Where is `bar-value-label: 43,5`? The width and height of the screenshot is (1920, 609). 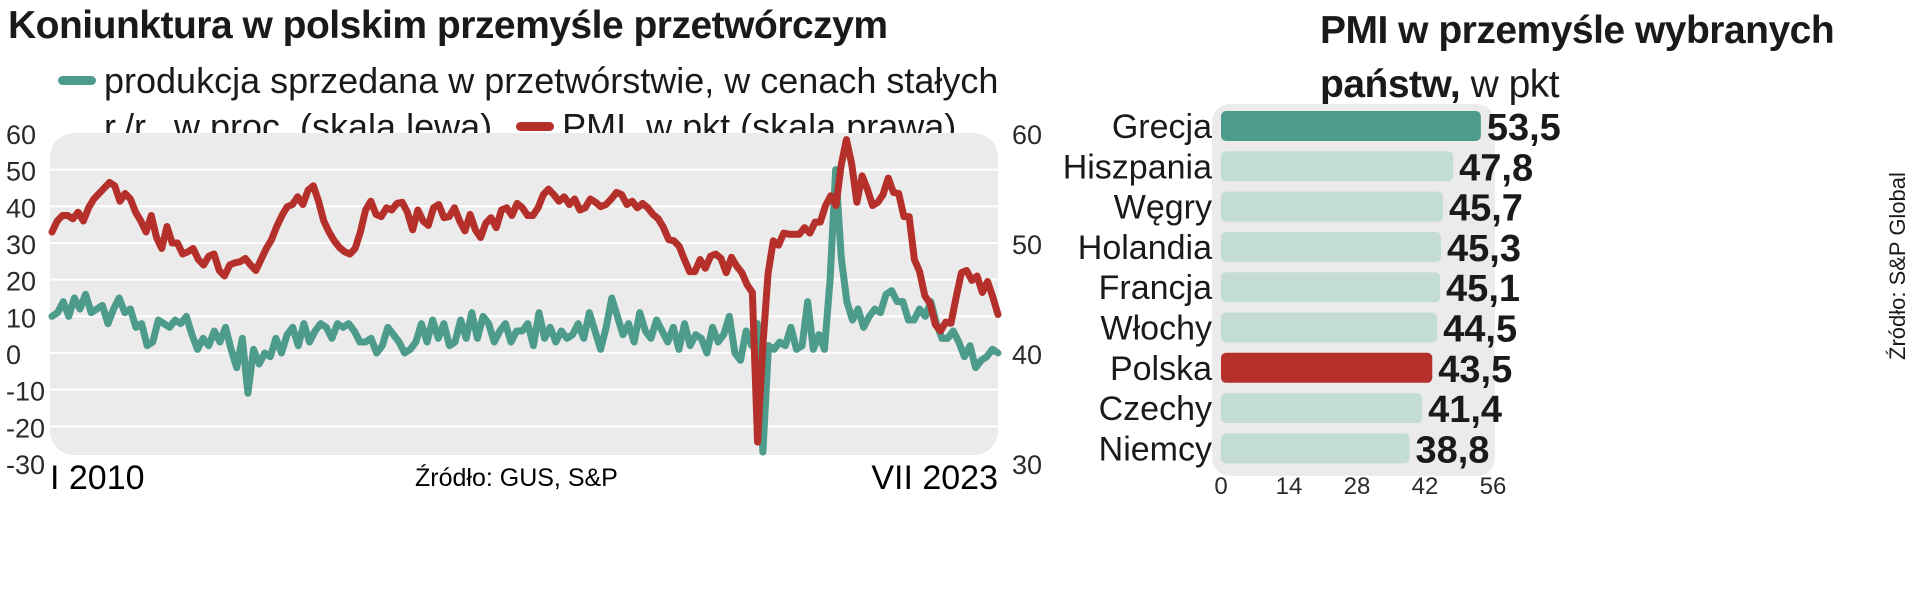
bar-value-label: 43,5 is located at coordinates (1475, 370).